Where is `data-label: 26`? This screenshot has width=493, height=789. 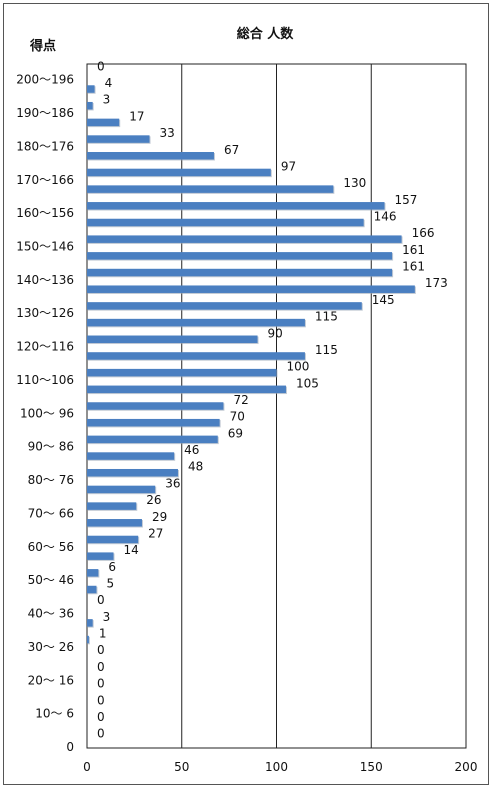
data-label: 26 is located at coordinates (153, 500).